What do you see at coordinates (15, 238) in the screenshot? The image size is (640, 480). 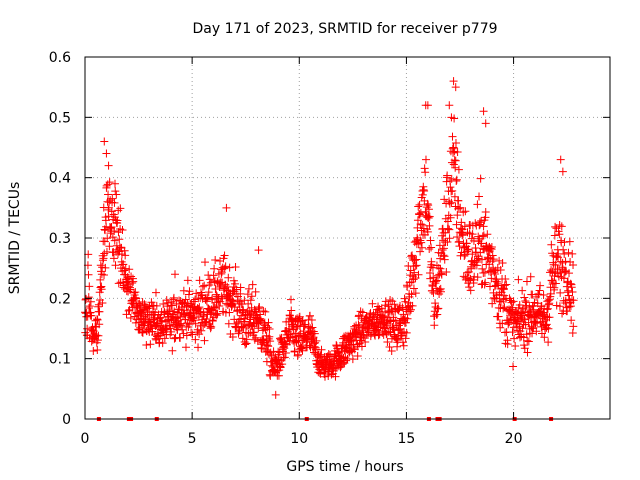 I see `y-axis-label: SRMTID / TECUs` at bounding box center [15, 238].